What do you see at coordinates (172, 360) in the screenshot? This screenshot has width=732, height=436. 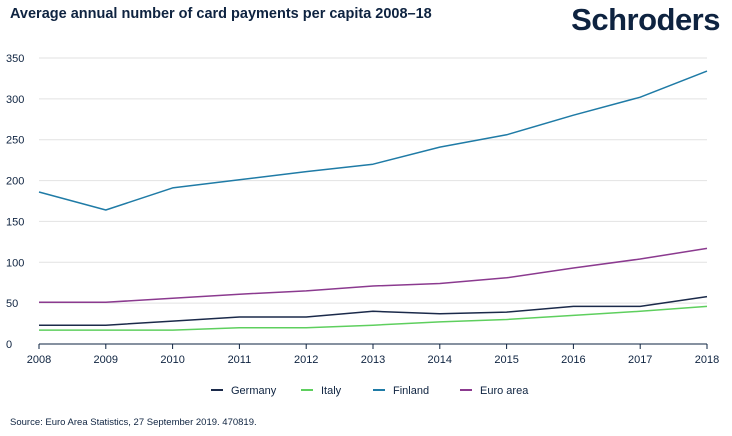 I see `x-tick-label: 2010` at bounding box center [172, 360].